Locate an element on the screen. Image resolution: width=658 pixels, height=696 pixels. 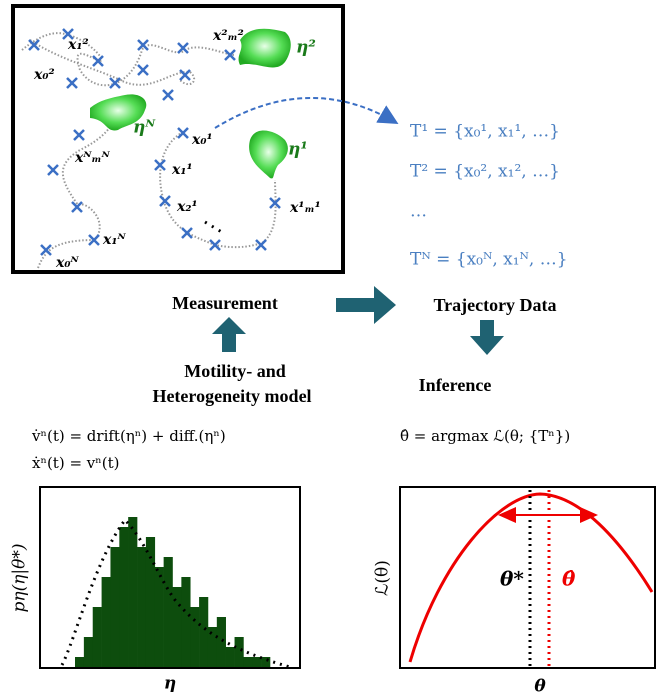
point-label: x₁¹ is located at coordinates (182, 170).